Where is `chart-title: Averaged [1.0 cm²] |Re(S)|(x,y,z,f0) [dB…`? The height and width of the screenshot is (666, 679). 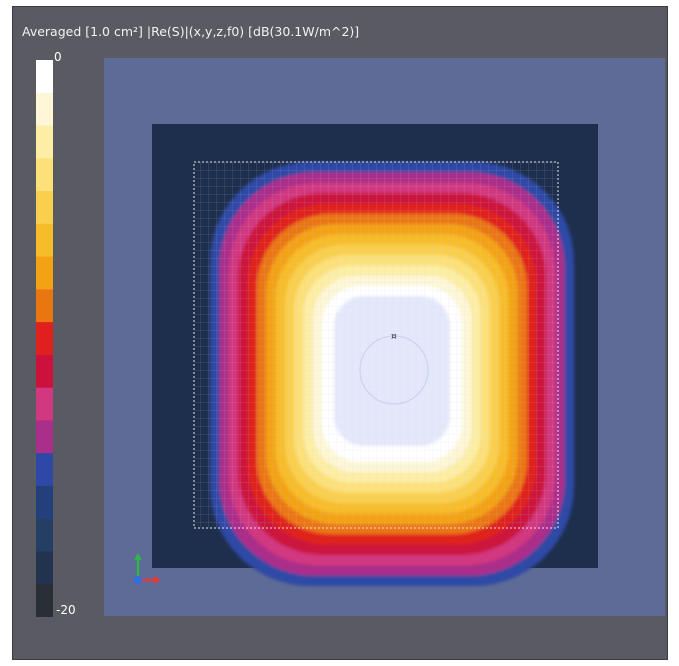 chart-title: Averaged [1.0 cm²] |Re(S)|(x,y,z,f0) [dB… is located at coordinates (191, 31).